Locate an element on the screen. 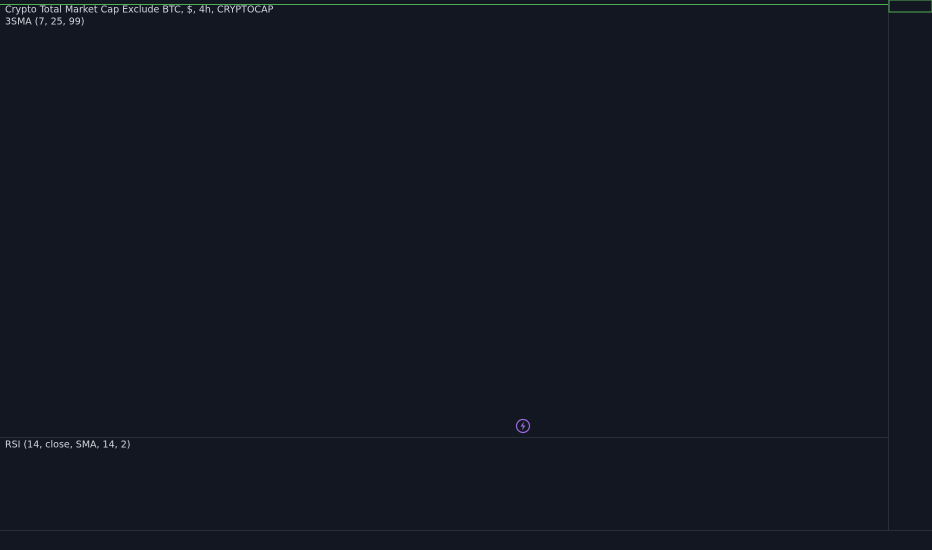 This screenshot has width=932, height=550. replay-icon is located at coordinates (523, 426).